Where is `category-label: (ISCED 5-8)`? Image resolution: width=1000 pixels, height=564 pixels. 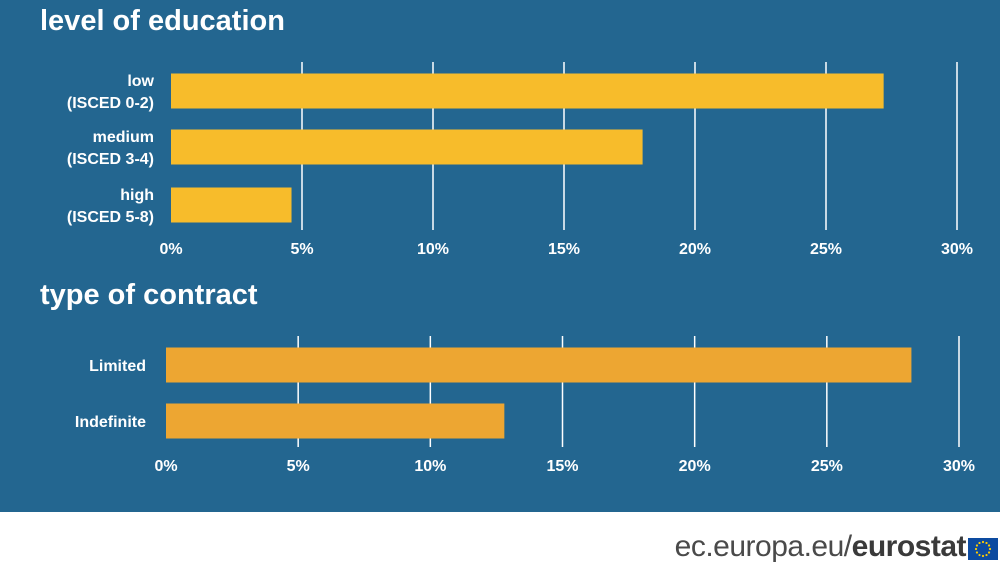 category-label: (ISCED 5-8) is located at coordinates (110, 217).